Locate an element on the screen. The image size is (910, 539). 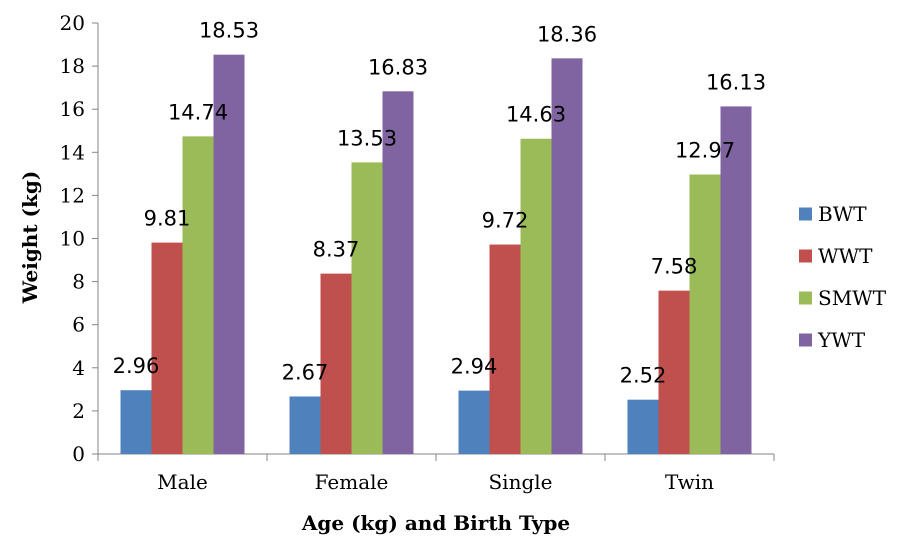
y-tick-label: 8 is located at coordinates (78, 282).